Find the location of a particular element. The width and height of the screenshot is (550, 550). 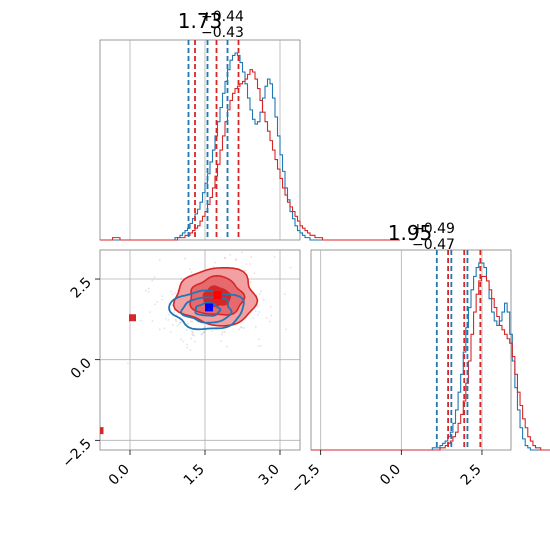

title-lower: −0.47 is located at coordinates (433, 245).